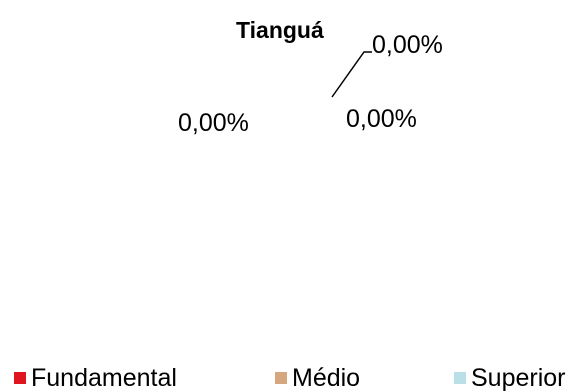  What do you see at coordinates (281, 378) in the screenshot?
I see `legend-swatch-medio` at bounding box center [281, 378].